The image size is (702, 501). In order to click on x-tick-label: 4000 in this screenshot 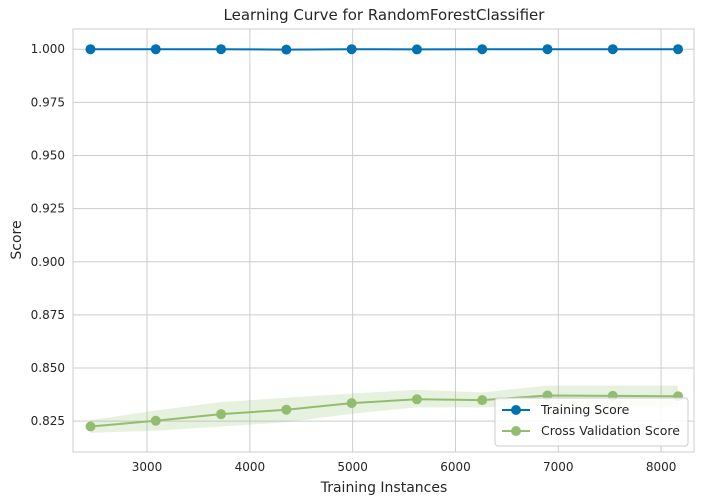, I will do `click(250, 467)`.